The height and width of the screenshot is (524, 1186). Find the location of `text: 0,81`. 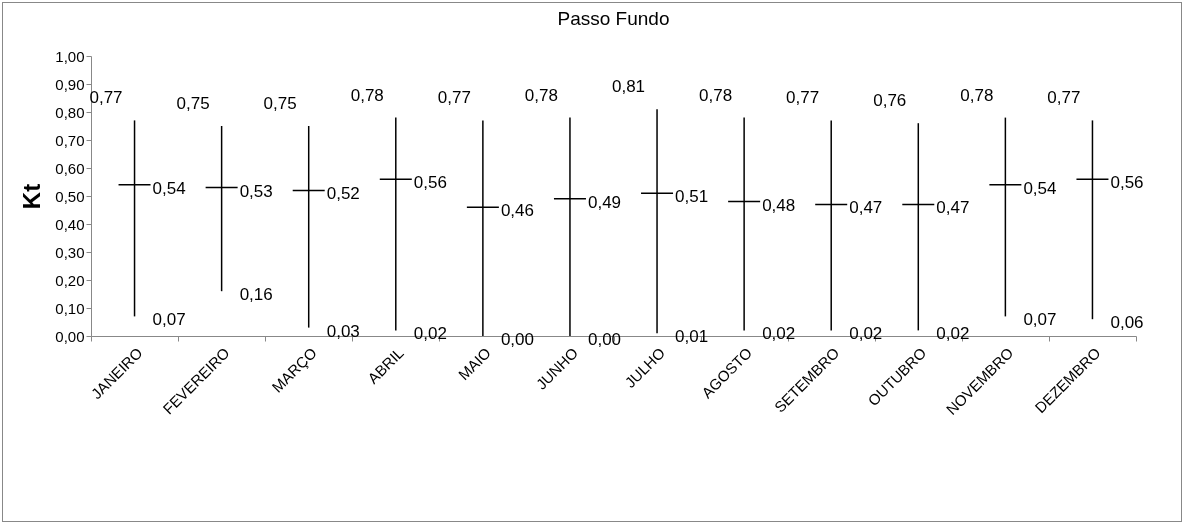

text: 0,81 is located at coordinates (628, 87).